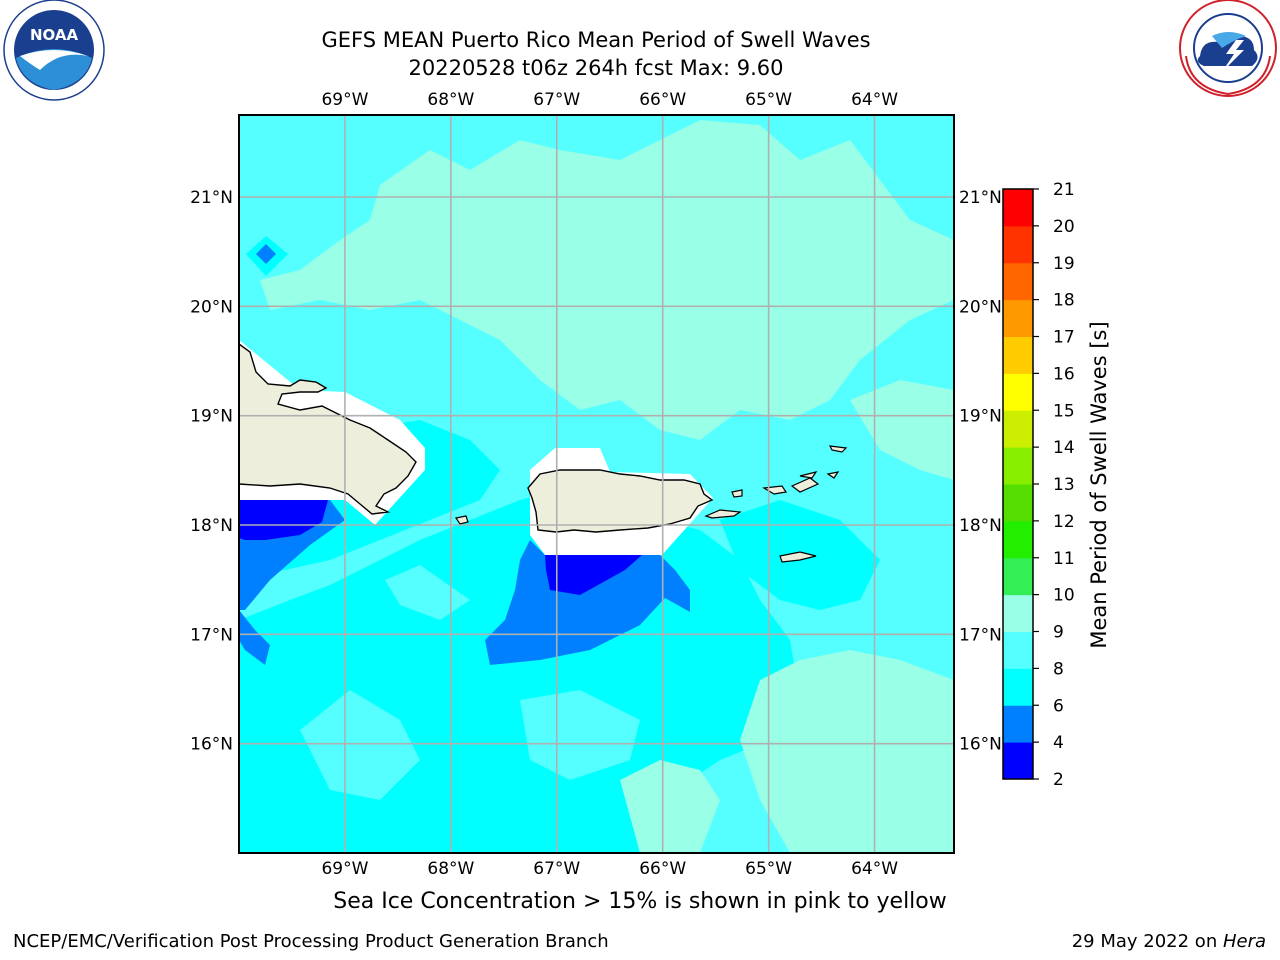 Image resolution: width=1280 pixels, height=960 pixels. I want to click on footer-machine: Hera, so click(1244, 941).